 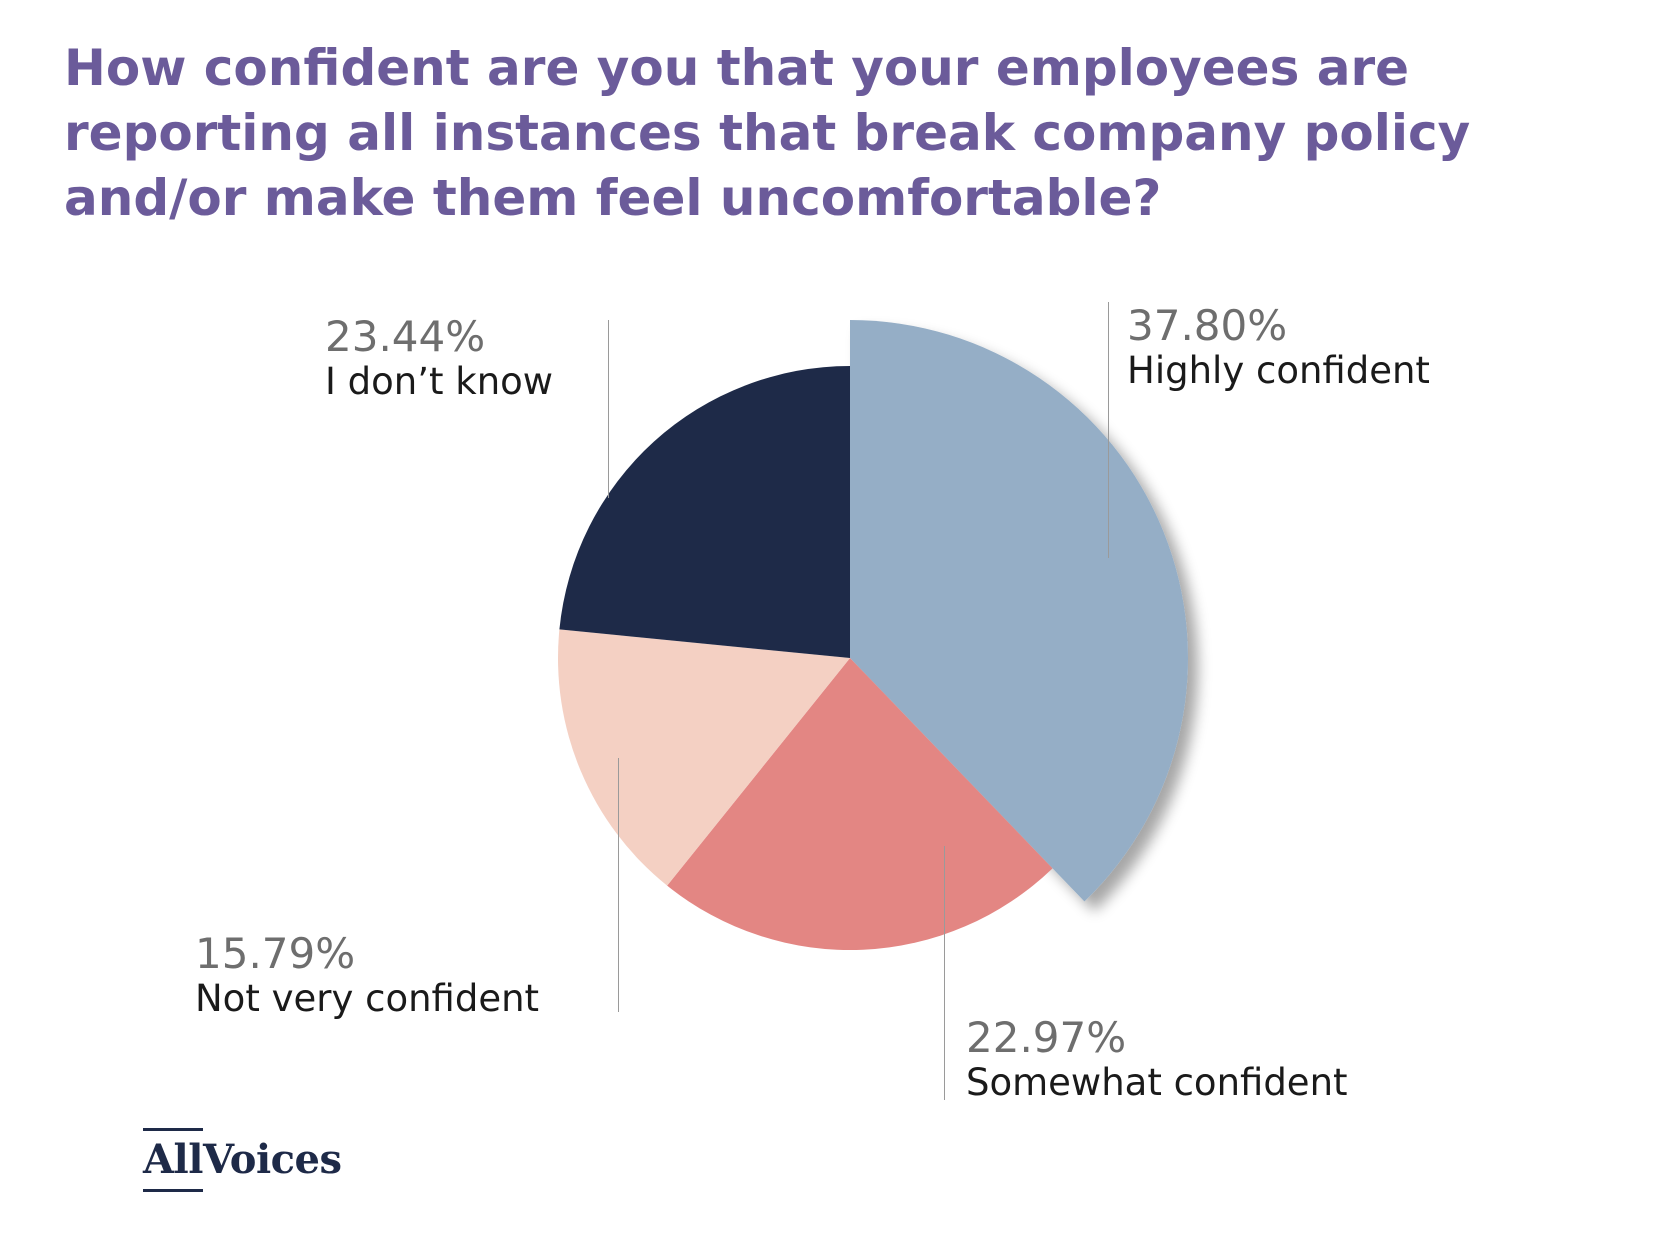 What do you see at coordinates (860, 804) in the screenshot?
I see `pie-slice-somewhat-confident` at bounding box center [860, 804].